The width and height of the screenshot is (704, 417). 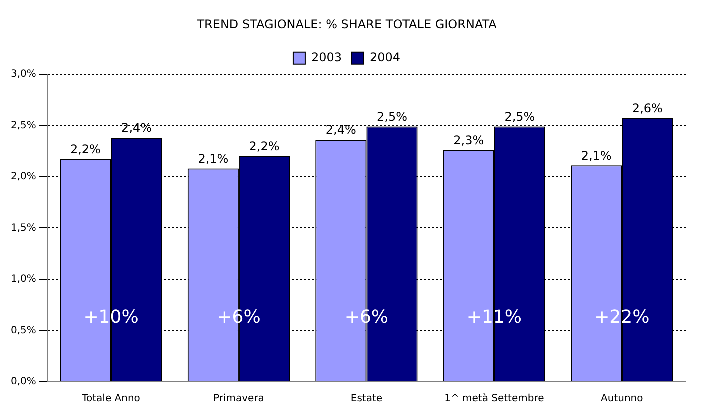 I want to click on x-tick-label: 1^ metà Settembre, so click(x=494, y=399).